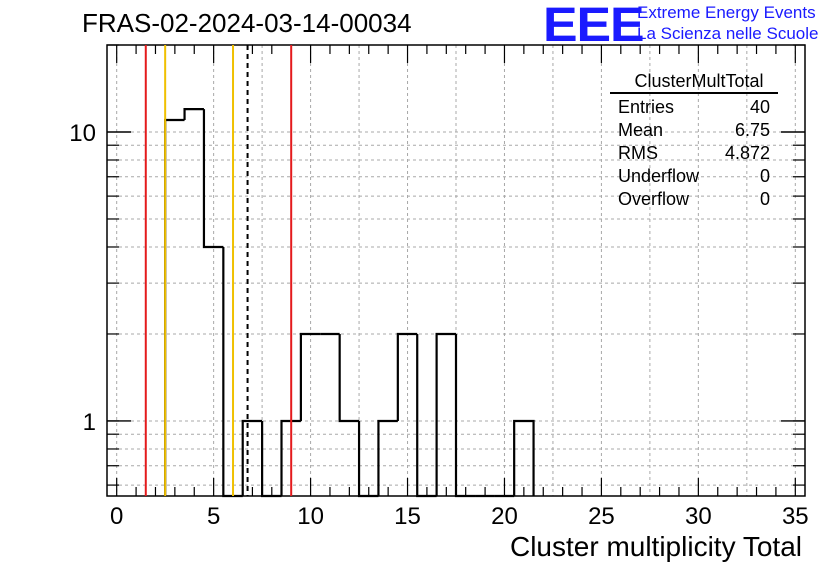 This screenshot has width=836, height=577. I want to click on stats-label: Entries, so click(646, 107).